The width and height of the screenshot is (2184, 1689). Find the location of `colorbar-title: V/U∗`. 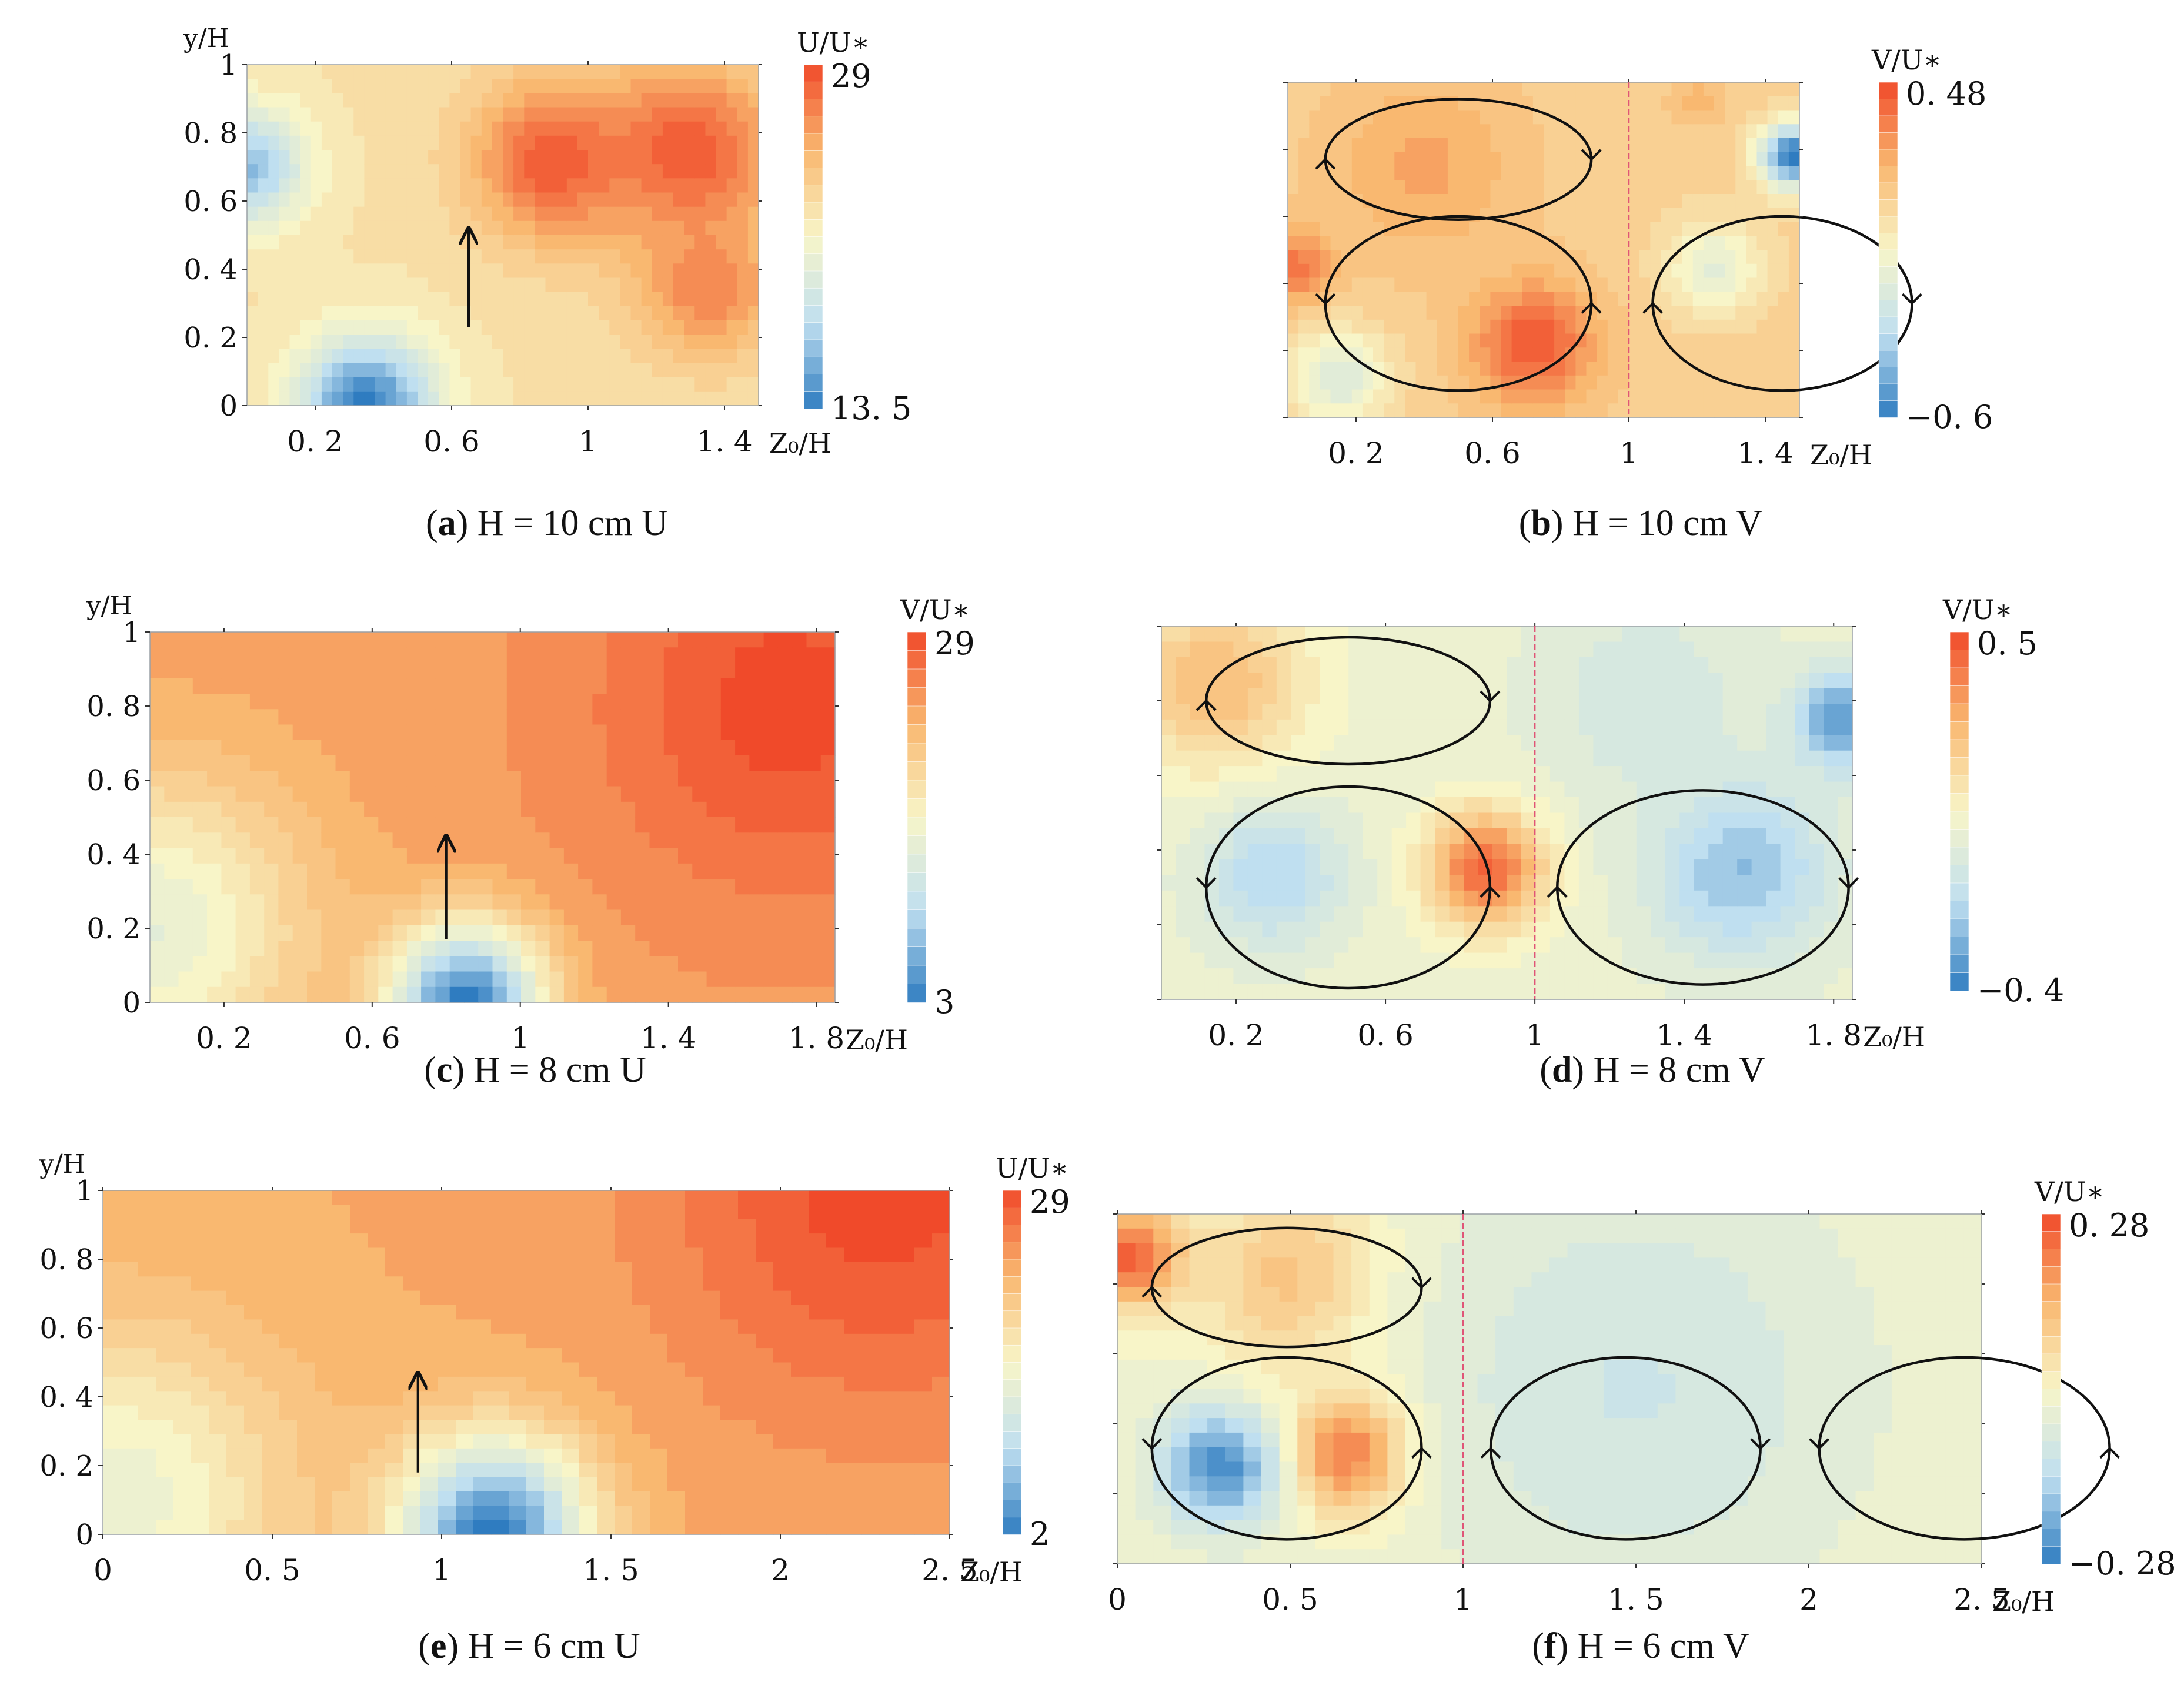

colorbar-title: V/U∗ is located at coordinates (1978, 610).